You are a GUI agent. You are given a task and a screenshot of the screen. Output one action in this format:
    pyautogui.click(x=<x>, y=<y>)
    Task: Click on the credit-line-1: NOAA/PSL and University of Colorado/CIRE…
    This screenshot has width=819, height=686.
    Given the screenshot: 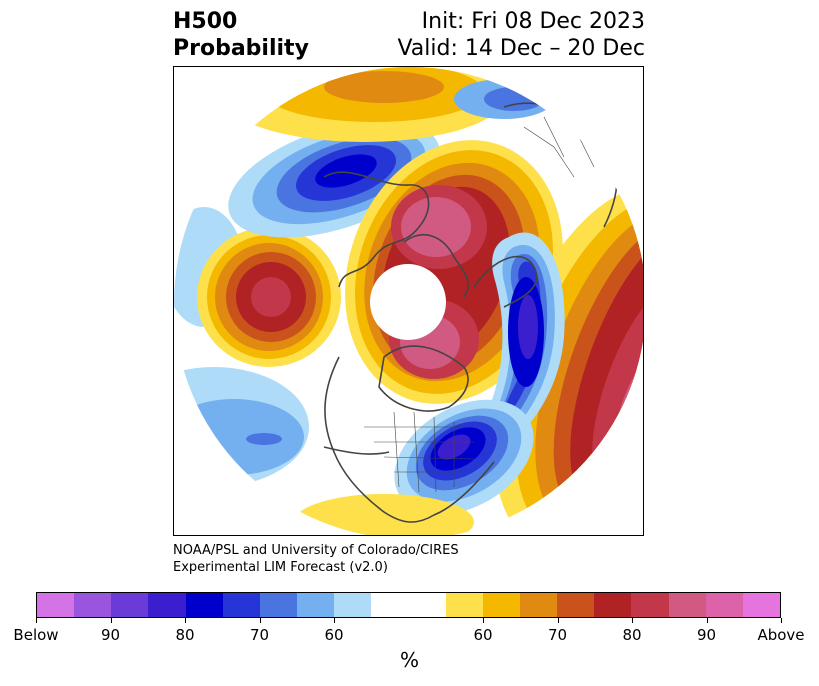 What is the action you would take?
    pyautogui.click(x=316, y=550)
    